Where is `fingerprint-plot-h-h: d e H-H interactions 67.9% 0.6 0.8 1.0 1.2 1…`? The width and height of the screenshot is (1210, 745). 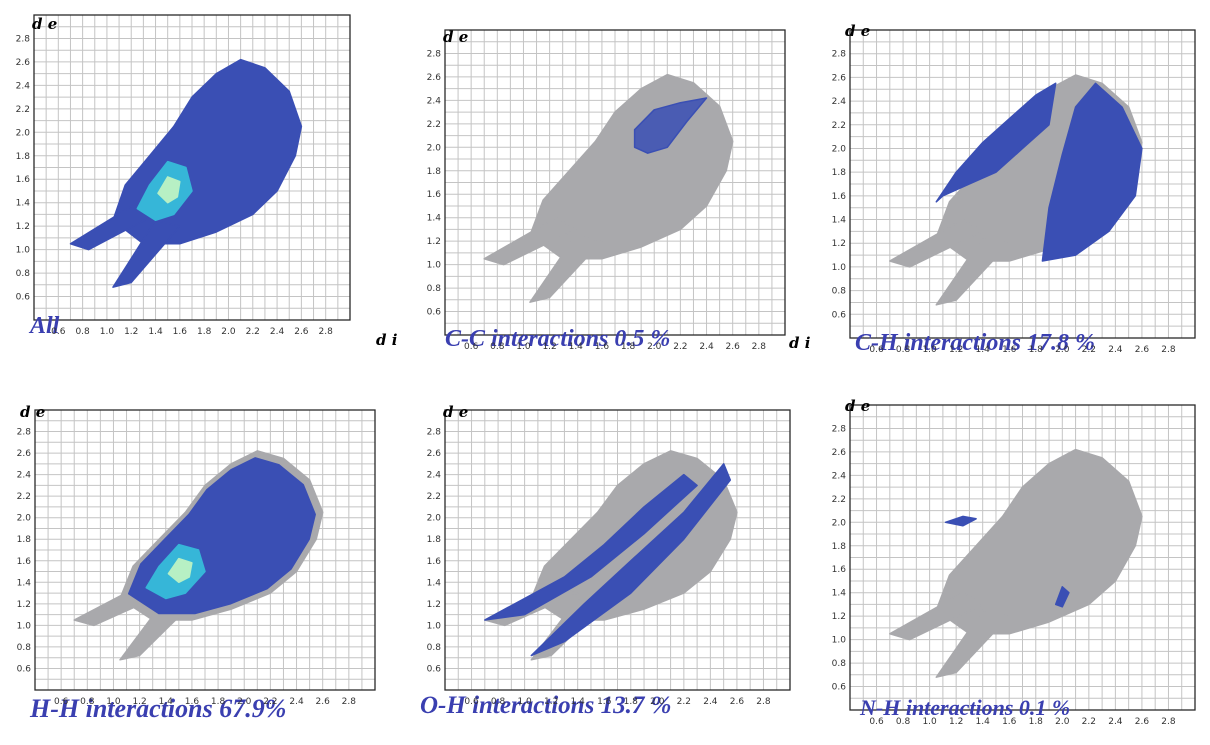 fingerprint-plot-h-h: d e H-H interactions 67.9% 0.6 0.8 1.0 1.2 1… is located at coordinates (190, 565).